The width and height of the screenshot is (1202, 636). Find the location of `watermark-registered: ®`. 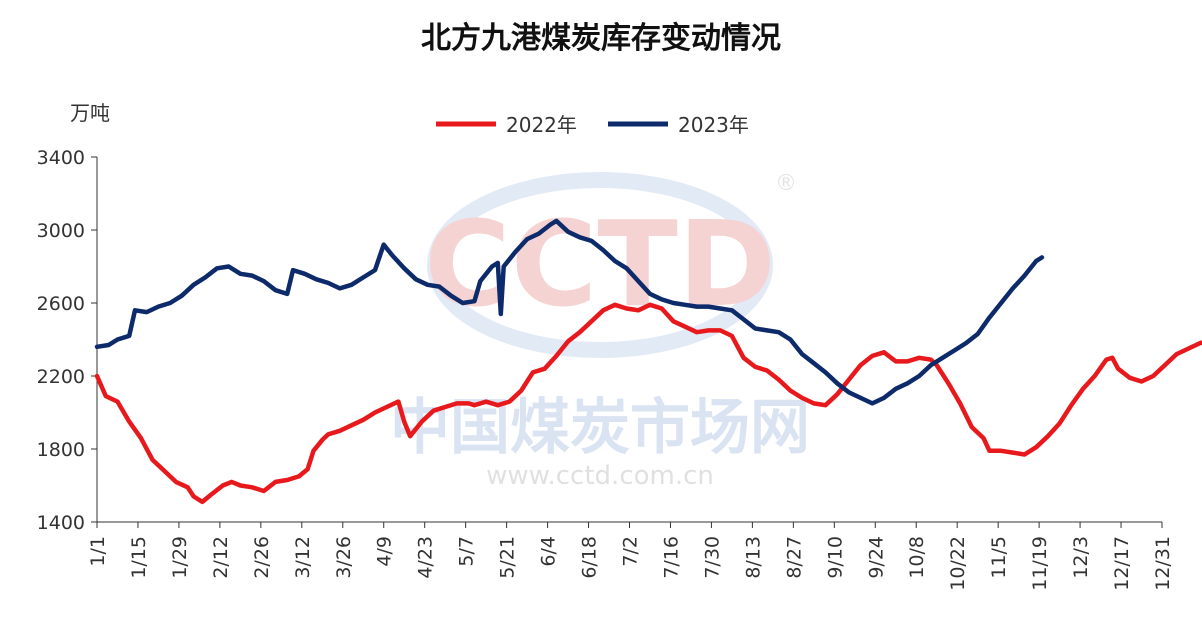

watermark-registered: ® is located at coordinates (786, 183).